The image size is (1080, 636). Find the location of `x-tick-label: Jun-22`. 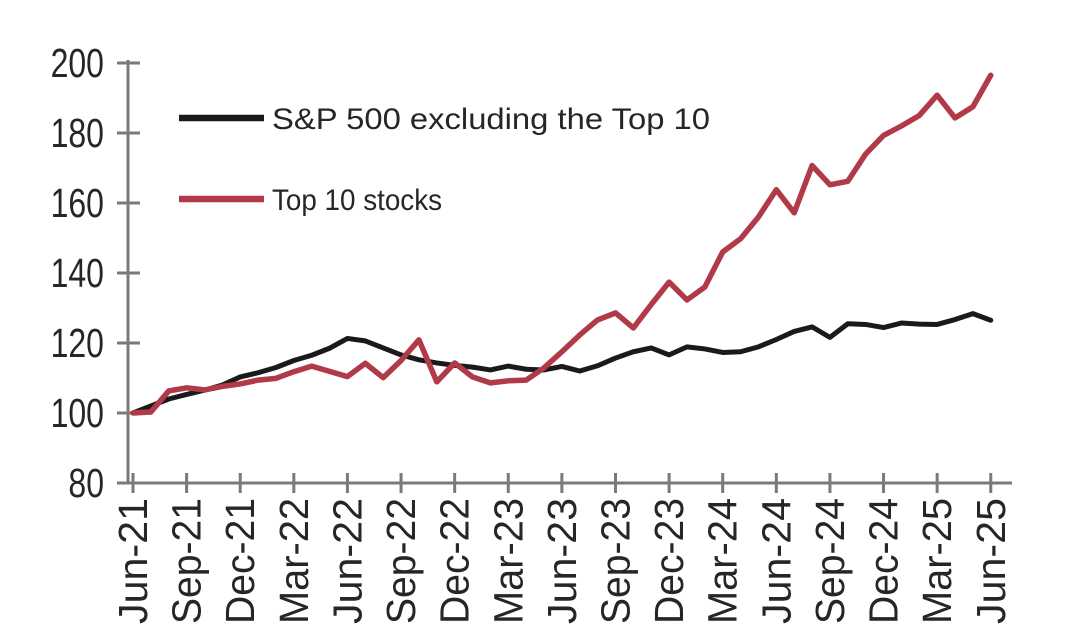

x-tick-label: Jun-22 is located at coordinates (347, 561).